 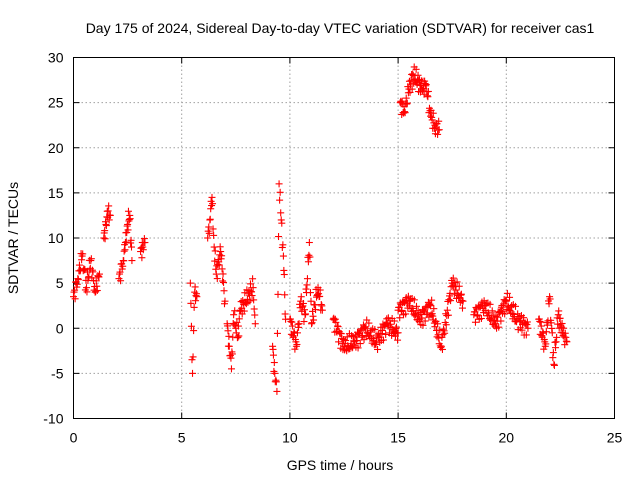 I want to click on y-tick-label: 10, so click(x=56, y=238).